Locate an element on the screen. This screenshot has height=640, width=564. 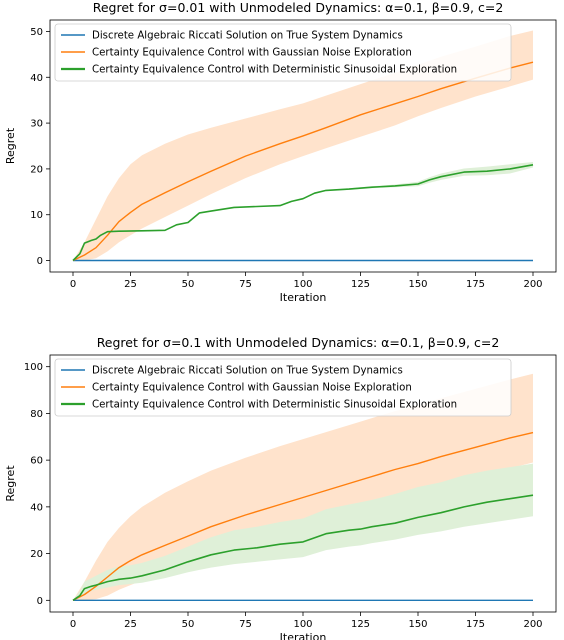
y-axis-ticks: 0 10 20 30 40 50 is located at coordinates (40, 147).